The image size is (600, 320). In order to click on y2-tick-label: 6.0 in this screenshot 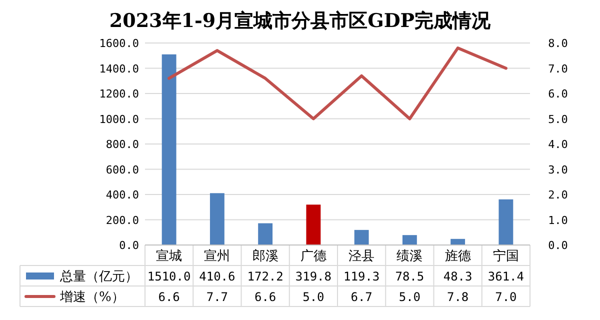, I will do `click(558, 94)`.